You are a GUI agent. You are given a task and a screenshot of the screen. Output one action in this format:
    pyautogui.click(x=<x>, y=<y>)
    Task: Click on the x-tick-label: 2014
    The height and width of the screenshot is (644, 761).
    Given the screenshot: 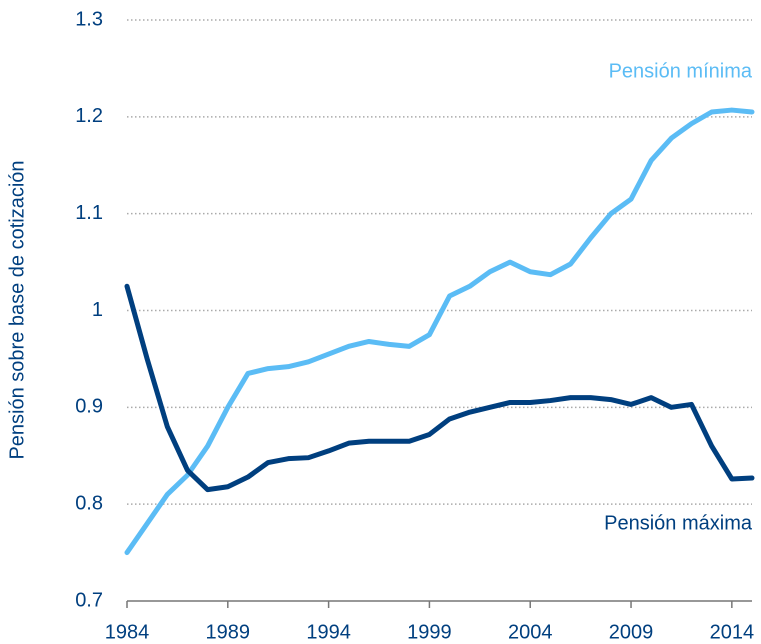 What is the action you would take?
    pyautogui.click(x=732, y=632)
    